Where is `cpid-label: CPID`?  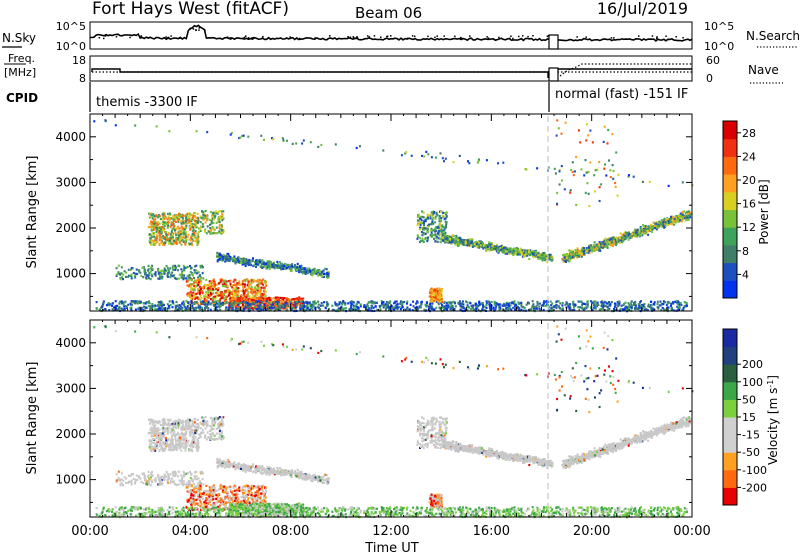
cpid-label: CPID is located at coordinates (22, 98).